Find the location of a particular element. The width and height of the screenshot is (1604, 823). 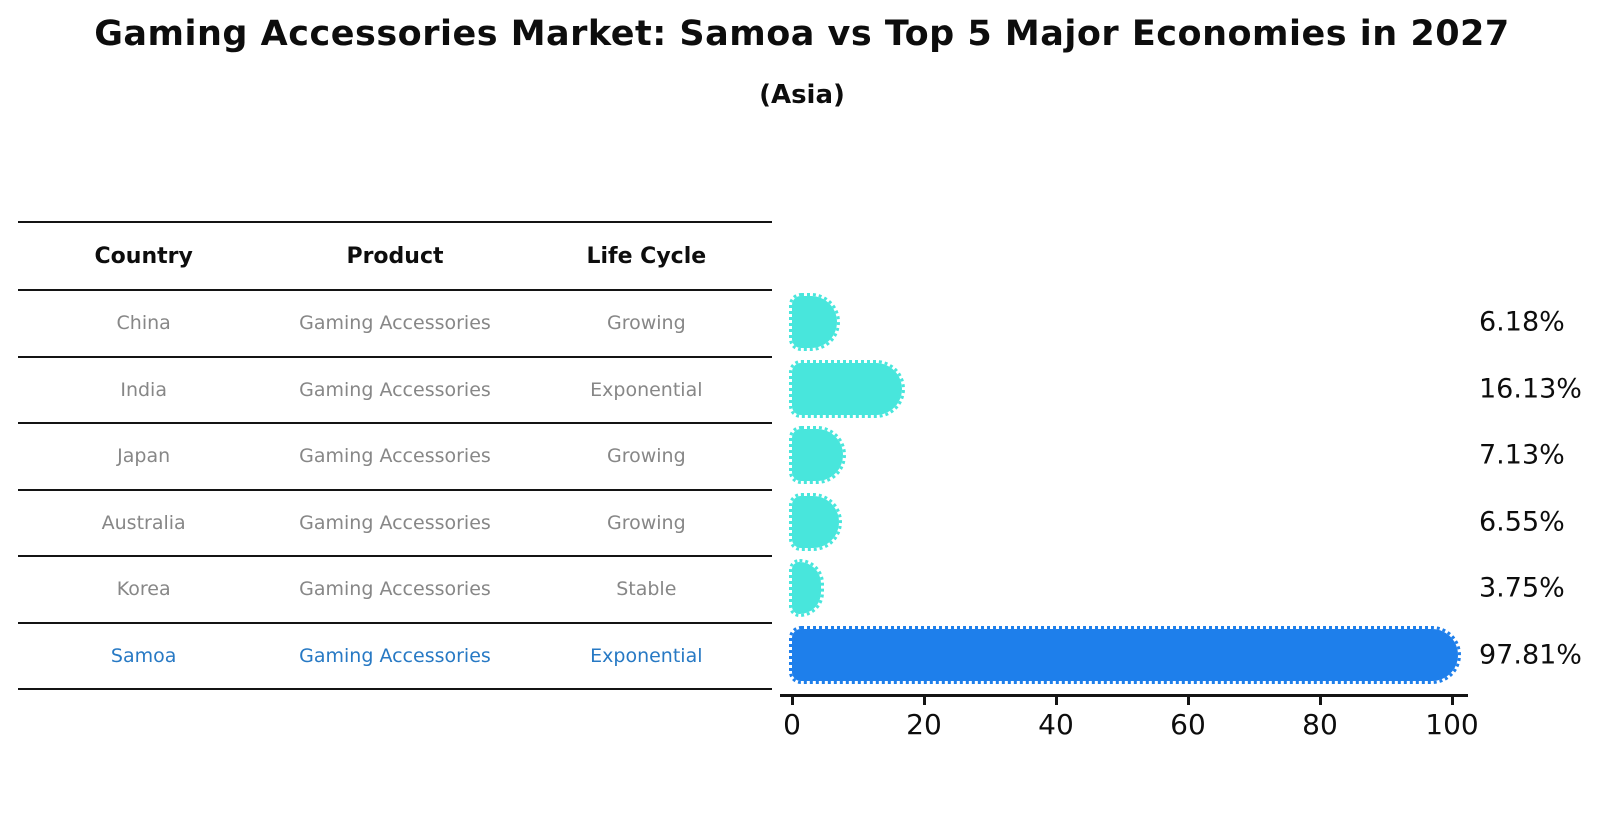

table-header-row: Country Product Life Cycle is located at coordinates (395, 257).